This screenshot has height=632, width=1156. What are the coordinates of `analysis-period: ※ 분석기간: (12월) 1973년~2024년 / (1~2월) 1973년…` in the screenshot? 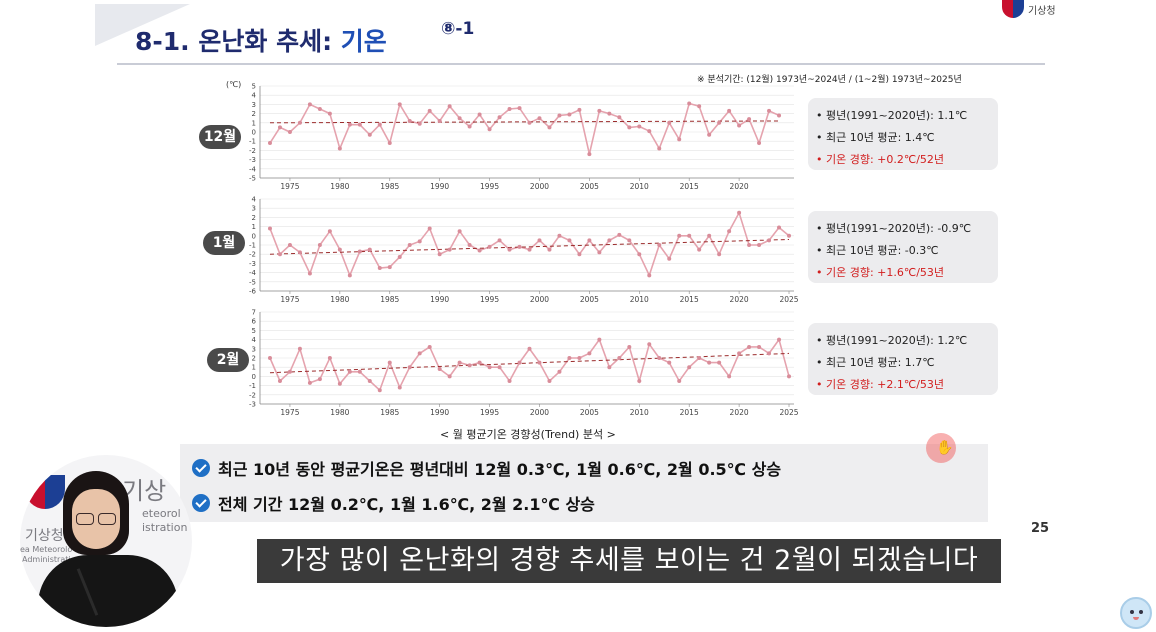 It's located at (829, 80).